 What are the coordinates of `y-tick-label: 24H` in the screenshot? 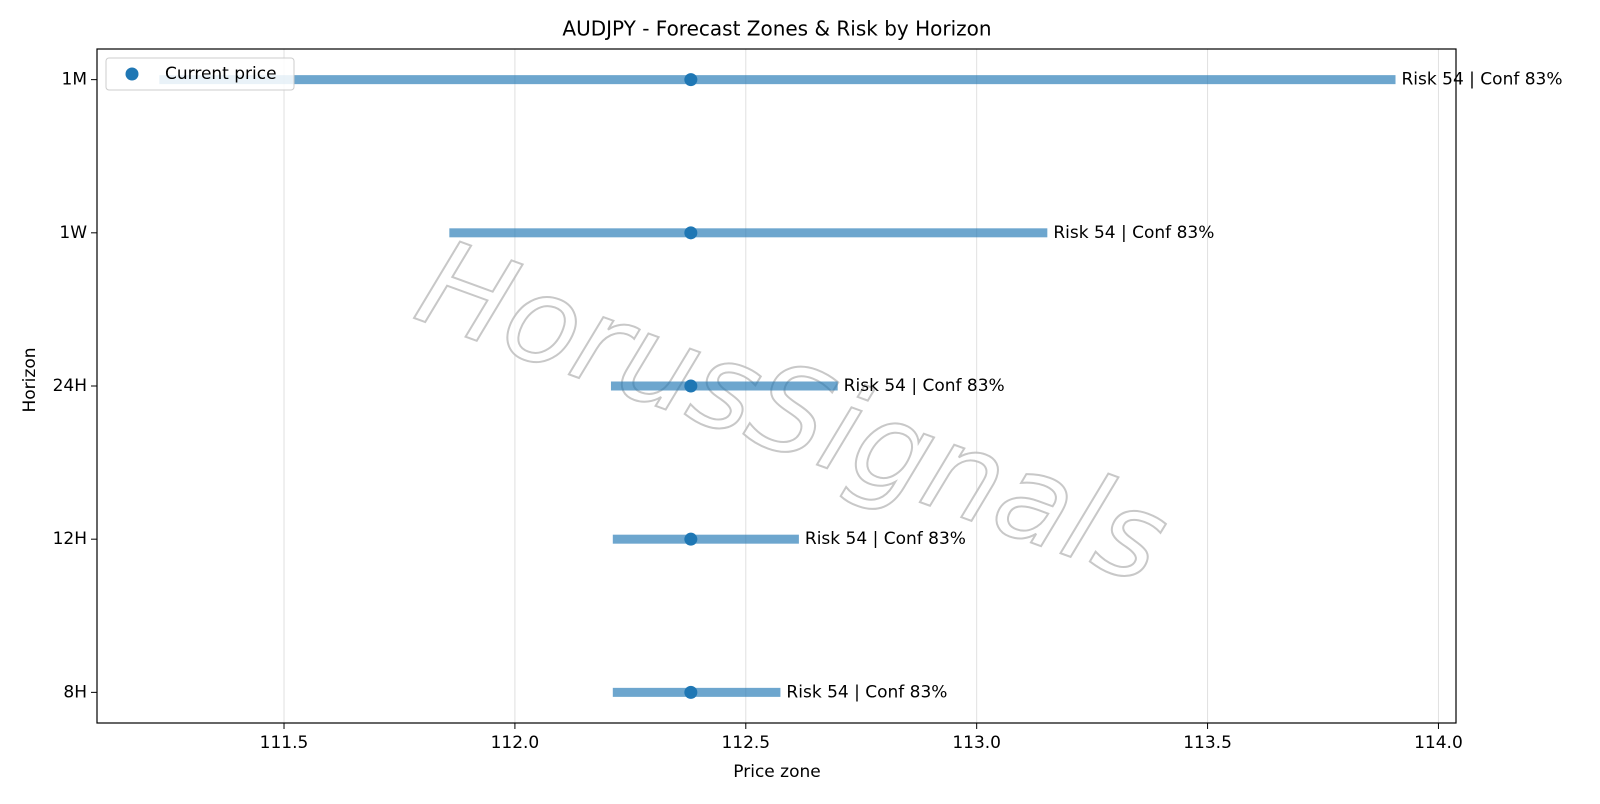 It's located at (70, 386).